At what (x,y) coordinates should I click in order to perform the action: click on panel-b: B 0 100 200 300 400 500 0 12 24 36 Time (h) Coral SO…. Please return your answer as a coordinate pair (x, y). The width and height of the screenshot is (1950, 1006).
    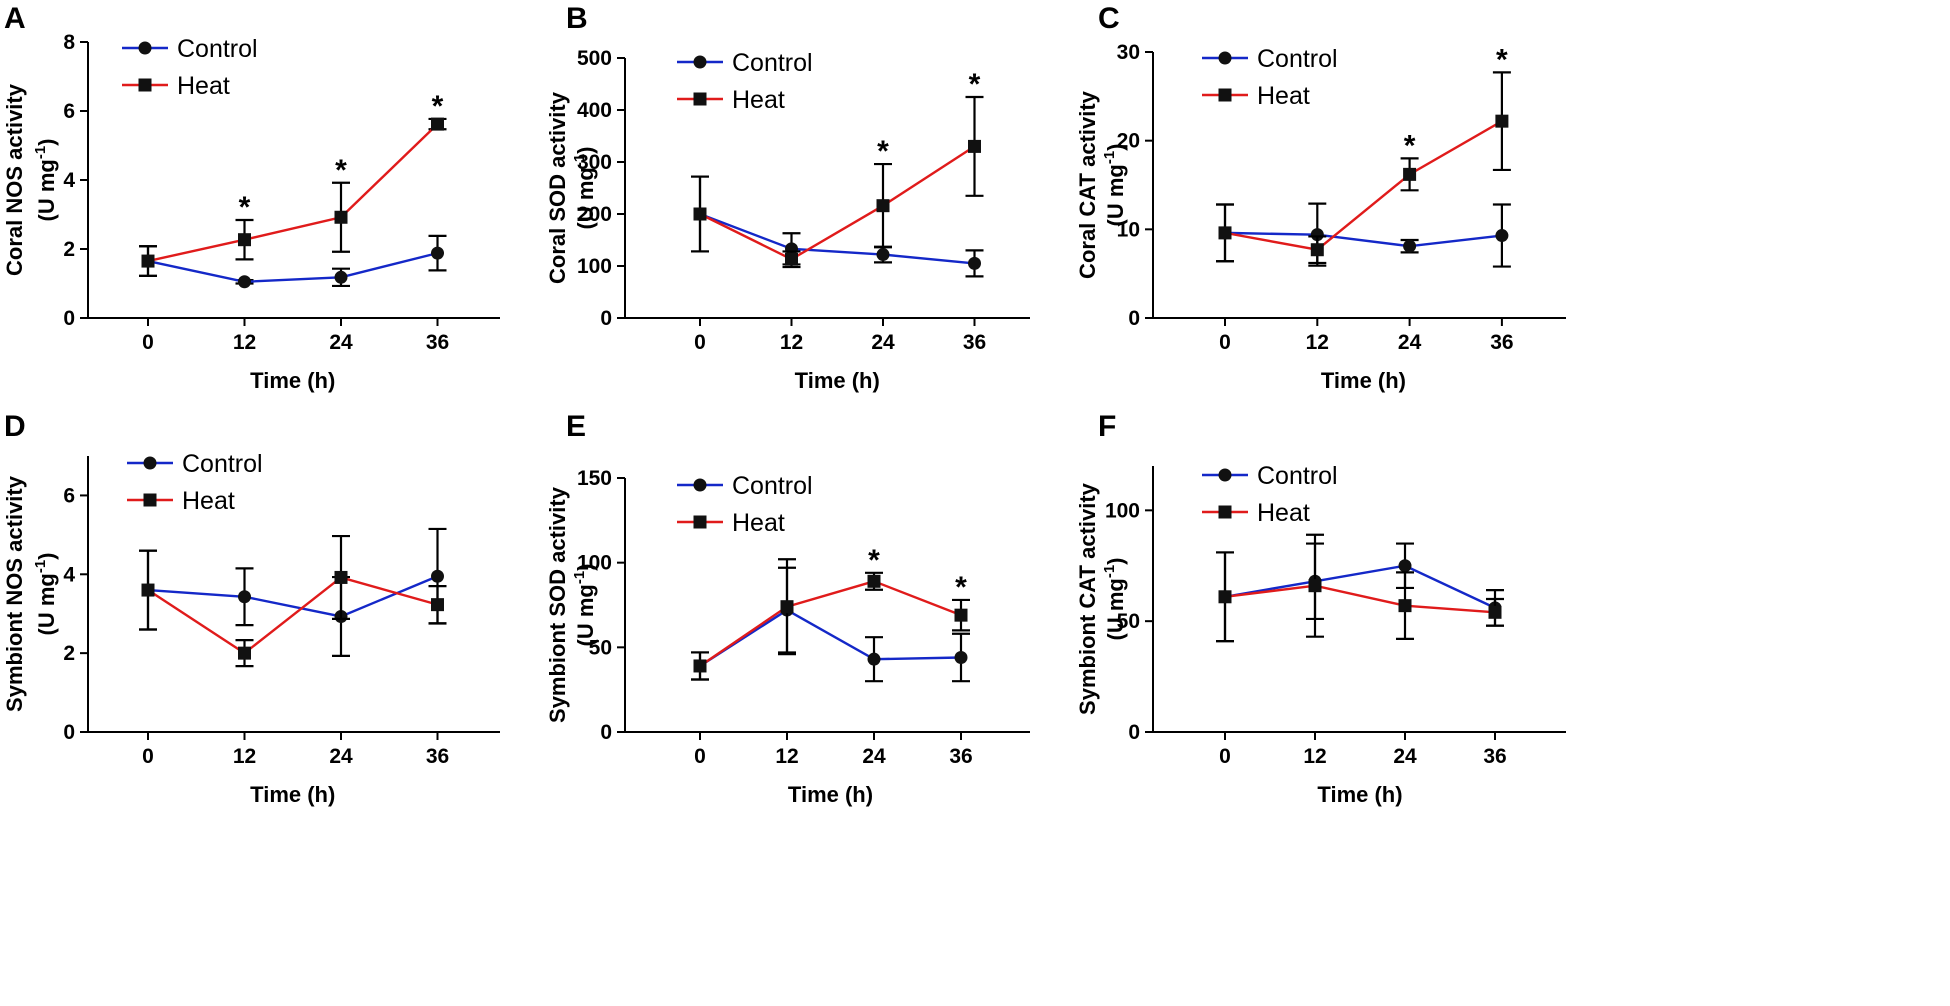
    Looking at the image, I should click on (787, 197).